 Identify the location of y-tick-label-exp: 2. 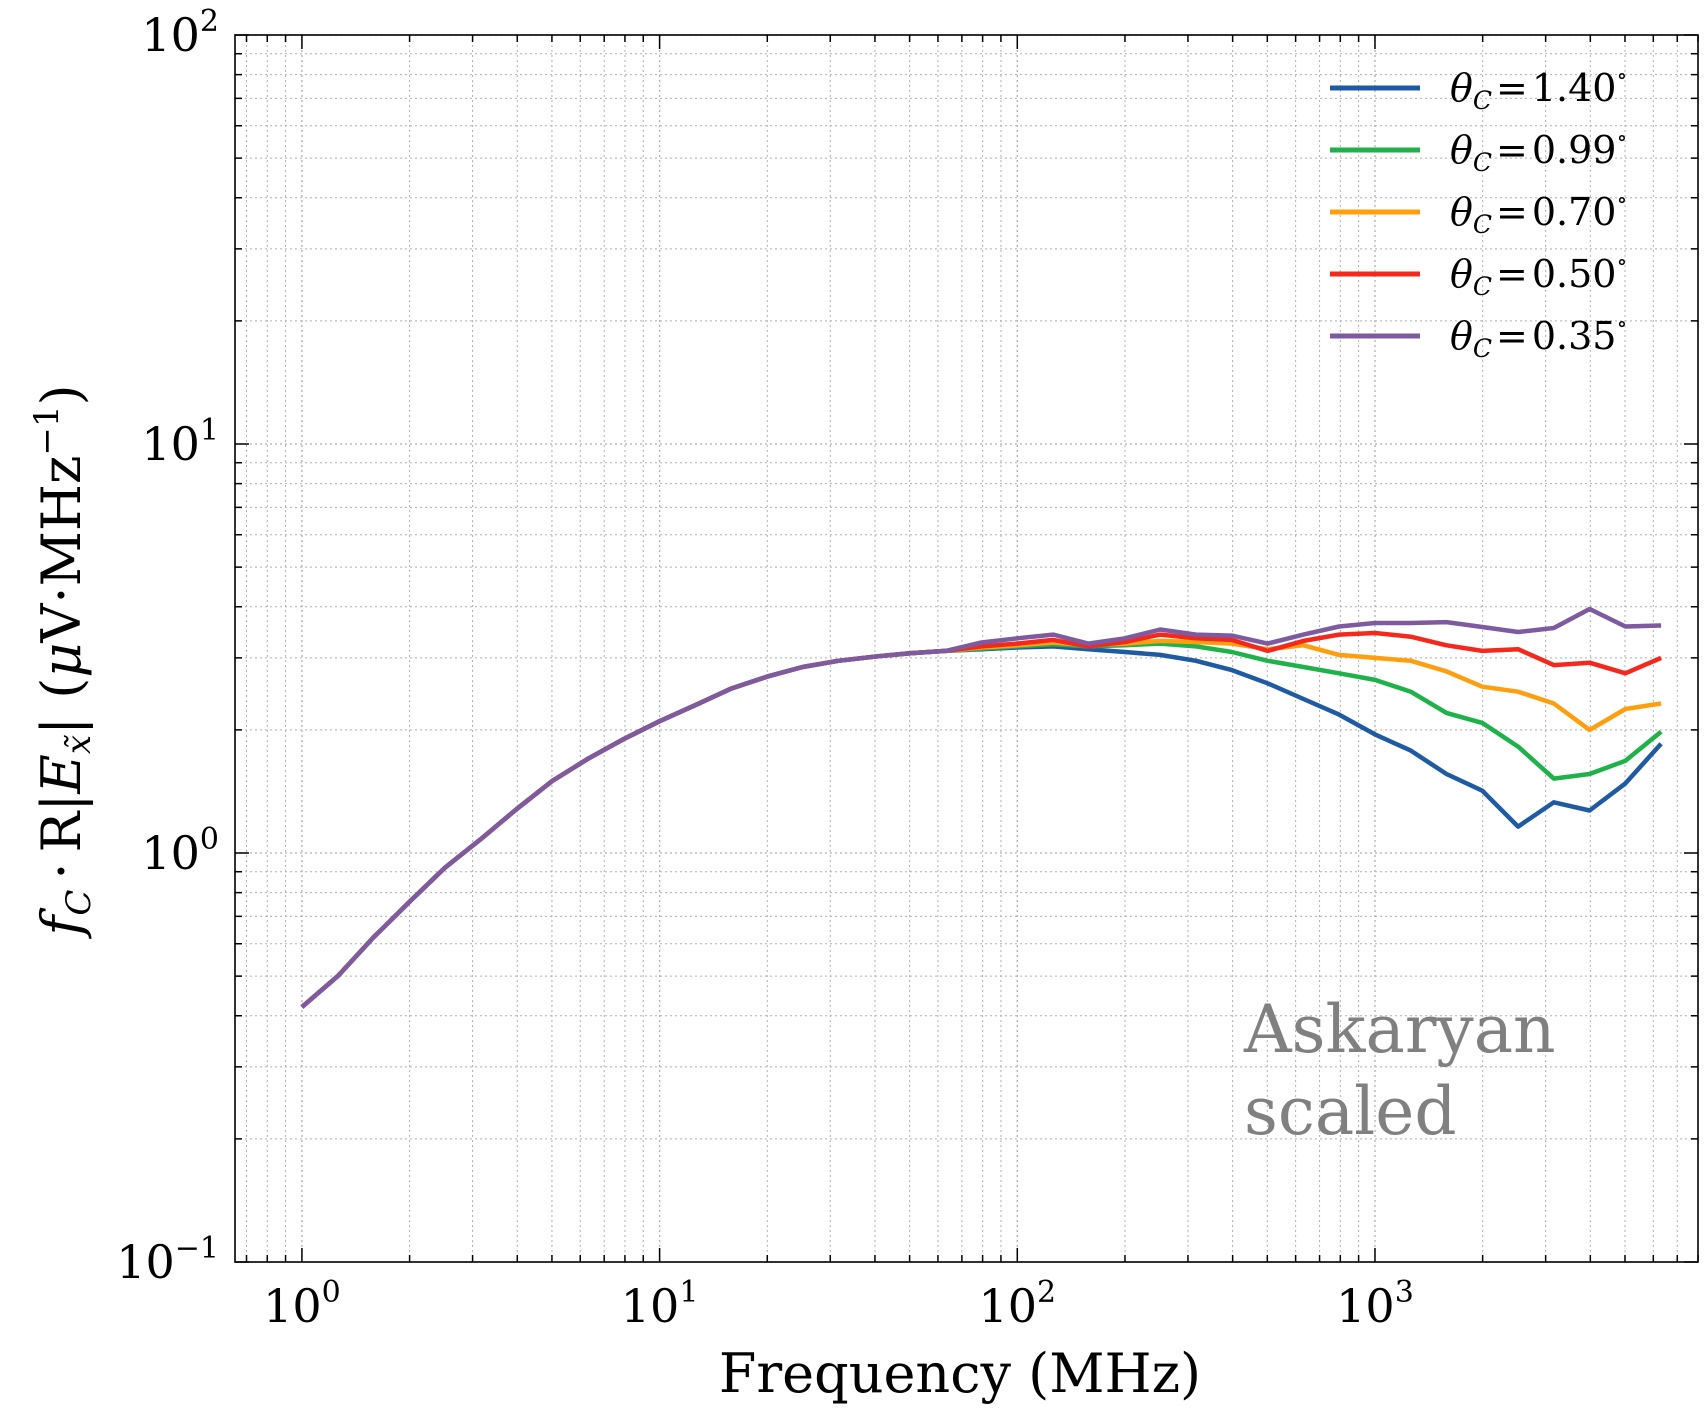
(209, 21).